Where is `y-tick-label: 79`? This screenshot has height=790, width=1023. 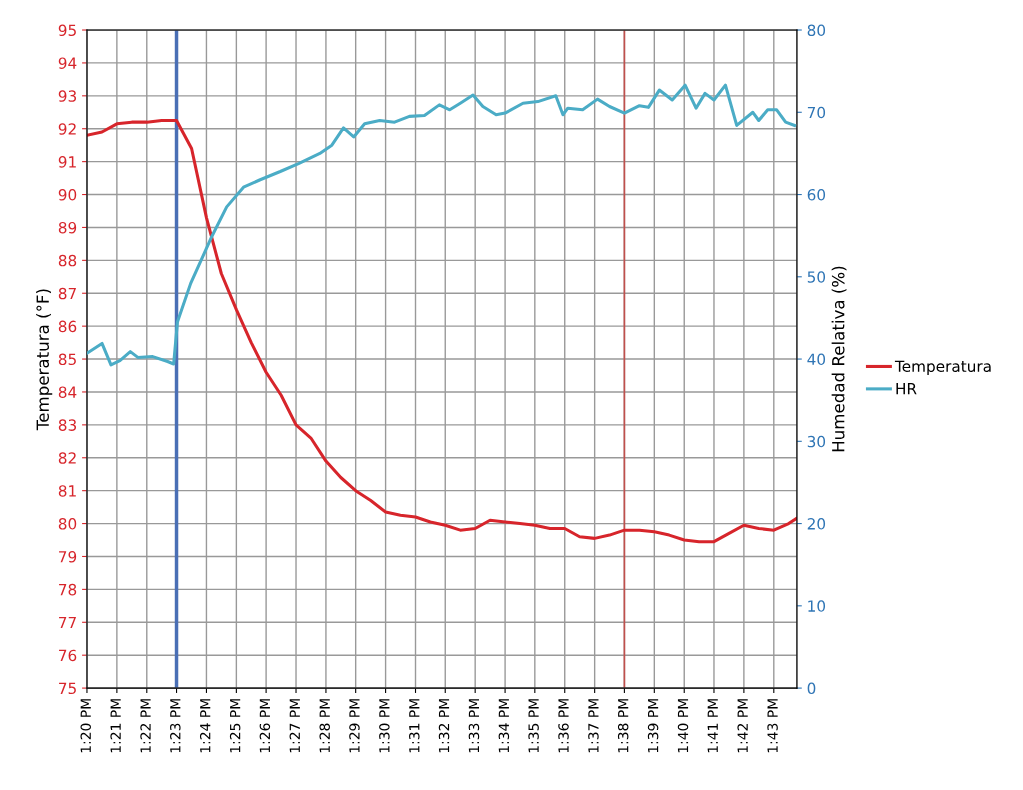
y-tick-label: 79 is located at coordinates (68, 556).